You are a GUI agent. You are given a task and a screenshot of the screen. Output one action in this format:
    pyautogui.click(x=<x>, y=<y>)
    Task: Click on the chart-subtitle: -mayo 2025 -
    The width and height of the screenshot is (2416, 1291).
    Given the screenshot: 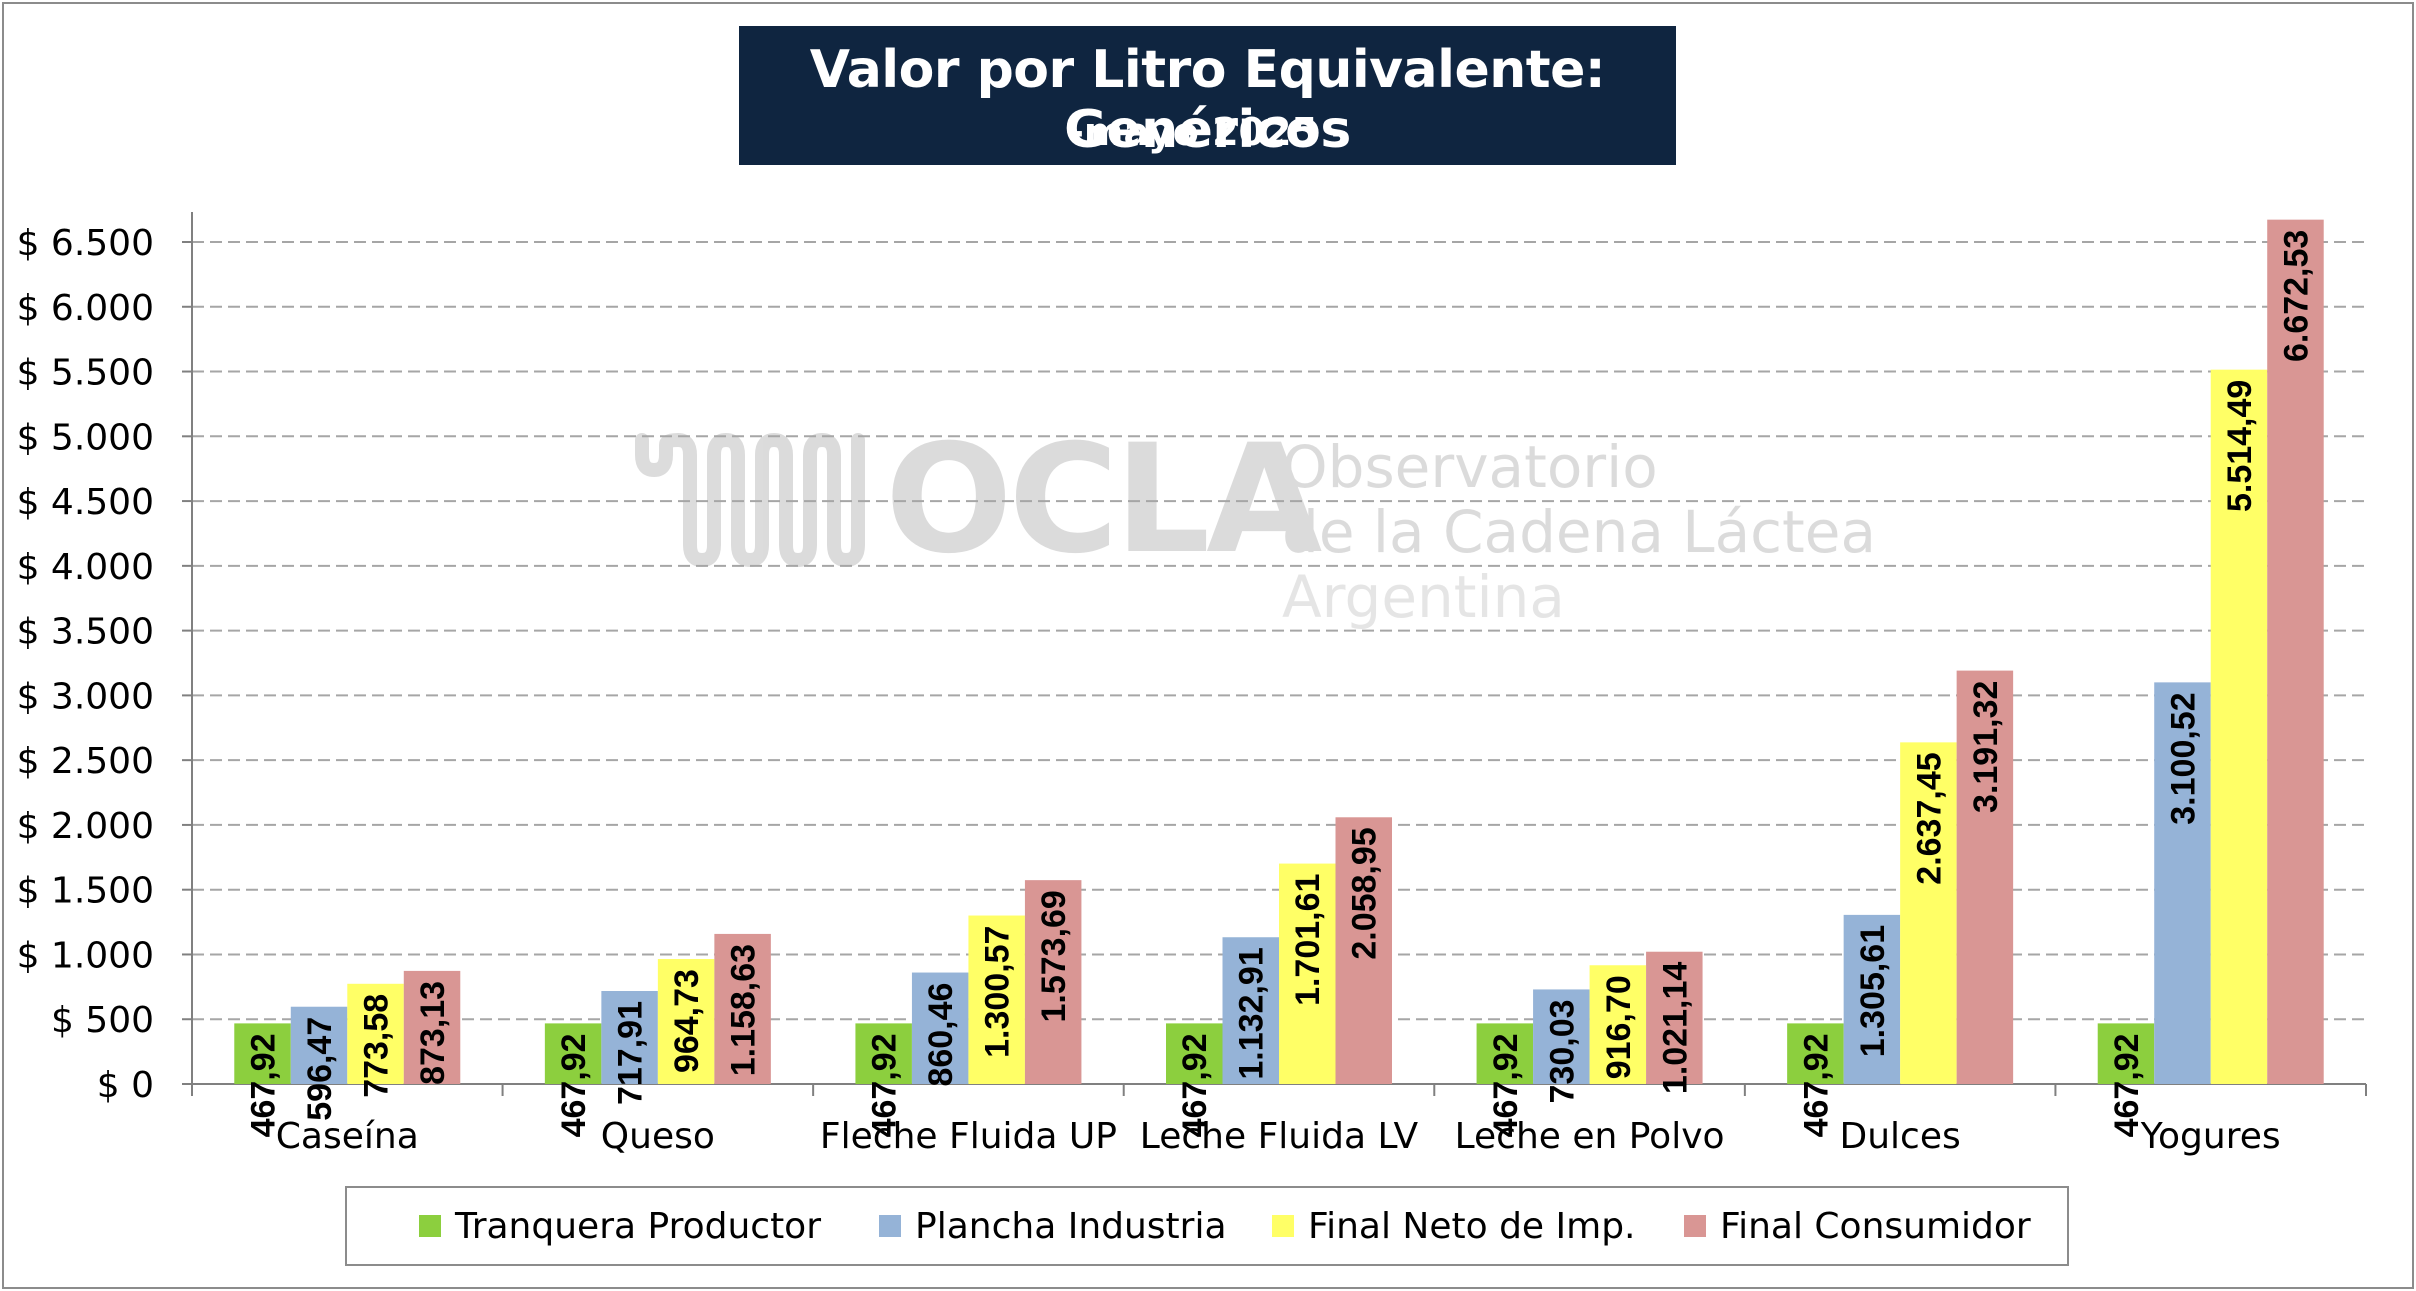 What is the action you would take?
    pyautogui.click(x=1207, y=132)
    